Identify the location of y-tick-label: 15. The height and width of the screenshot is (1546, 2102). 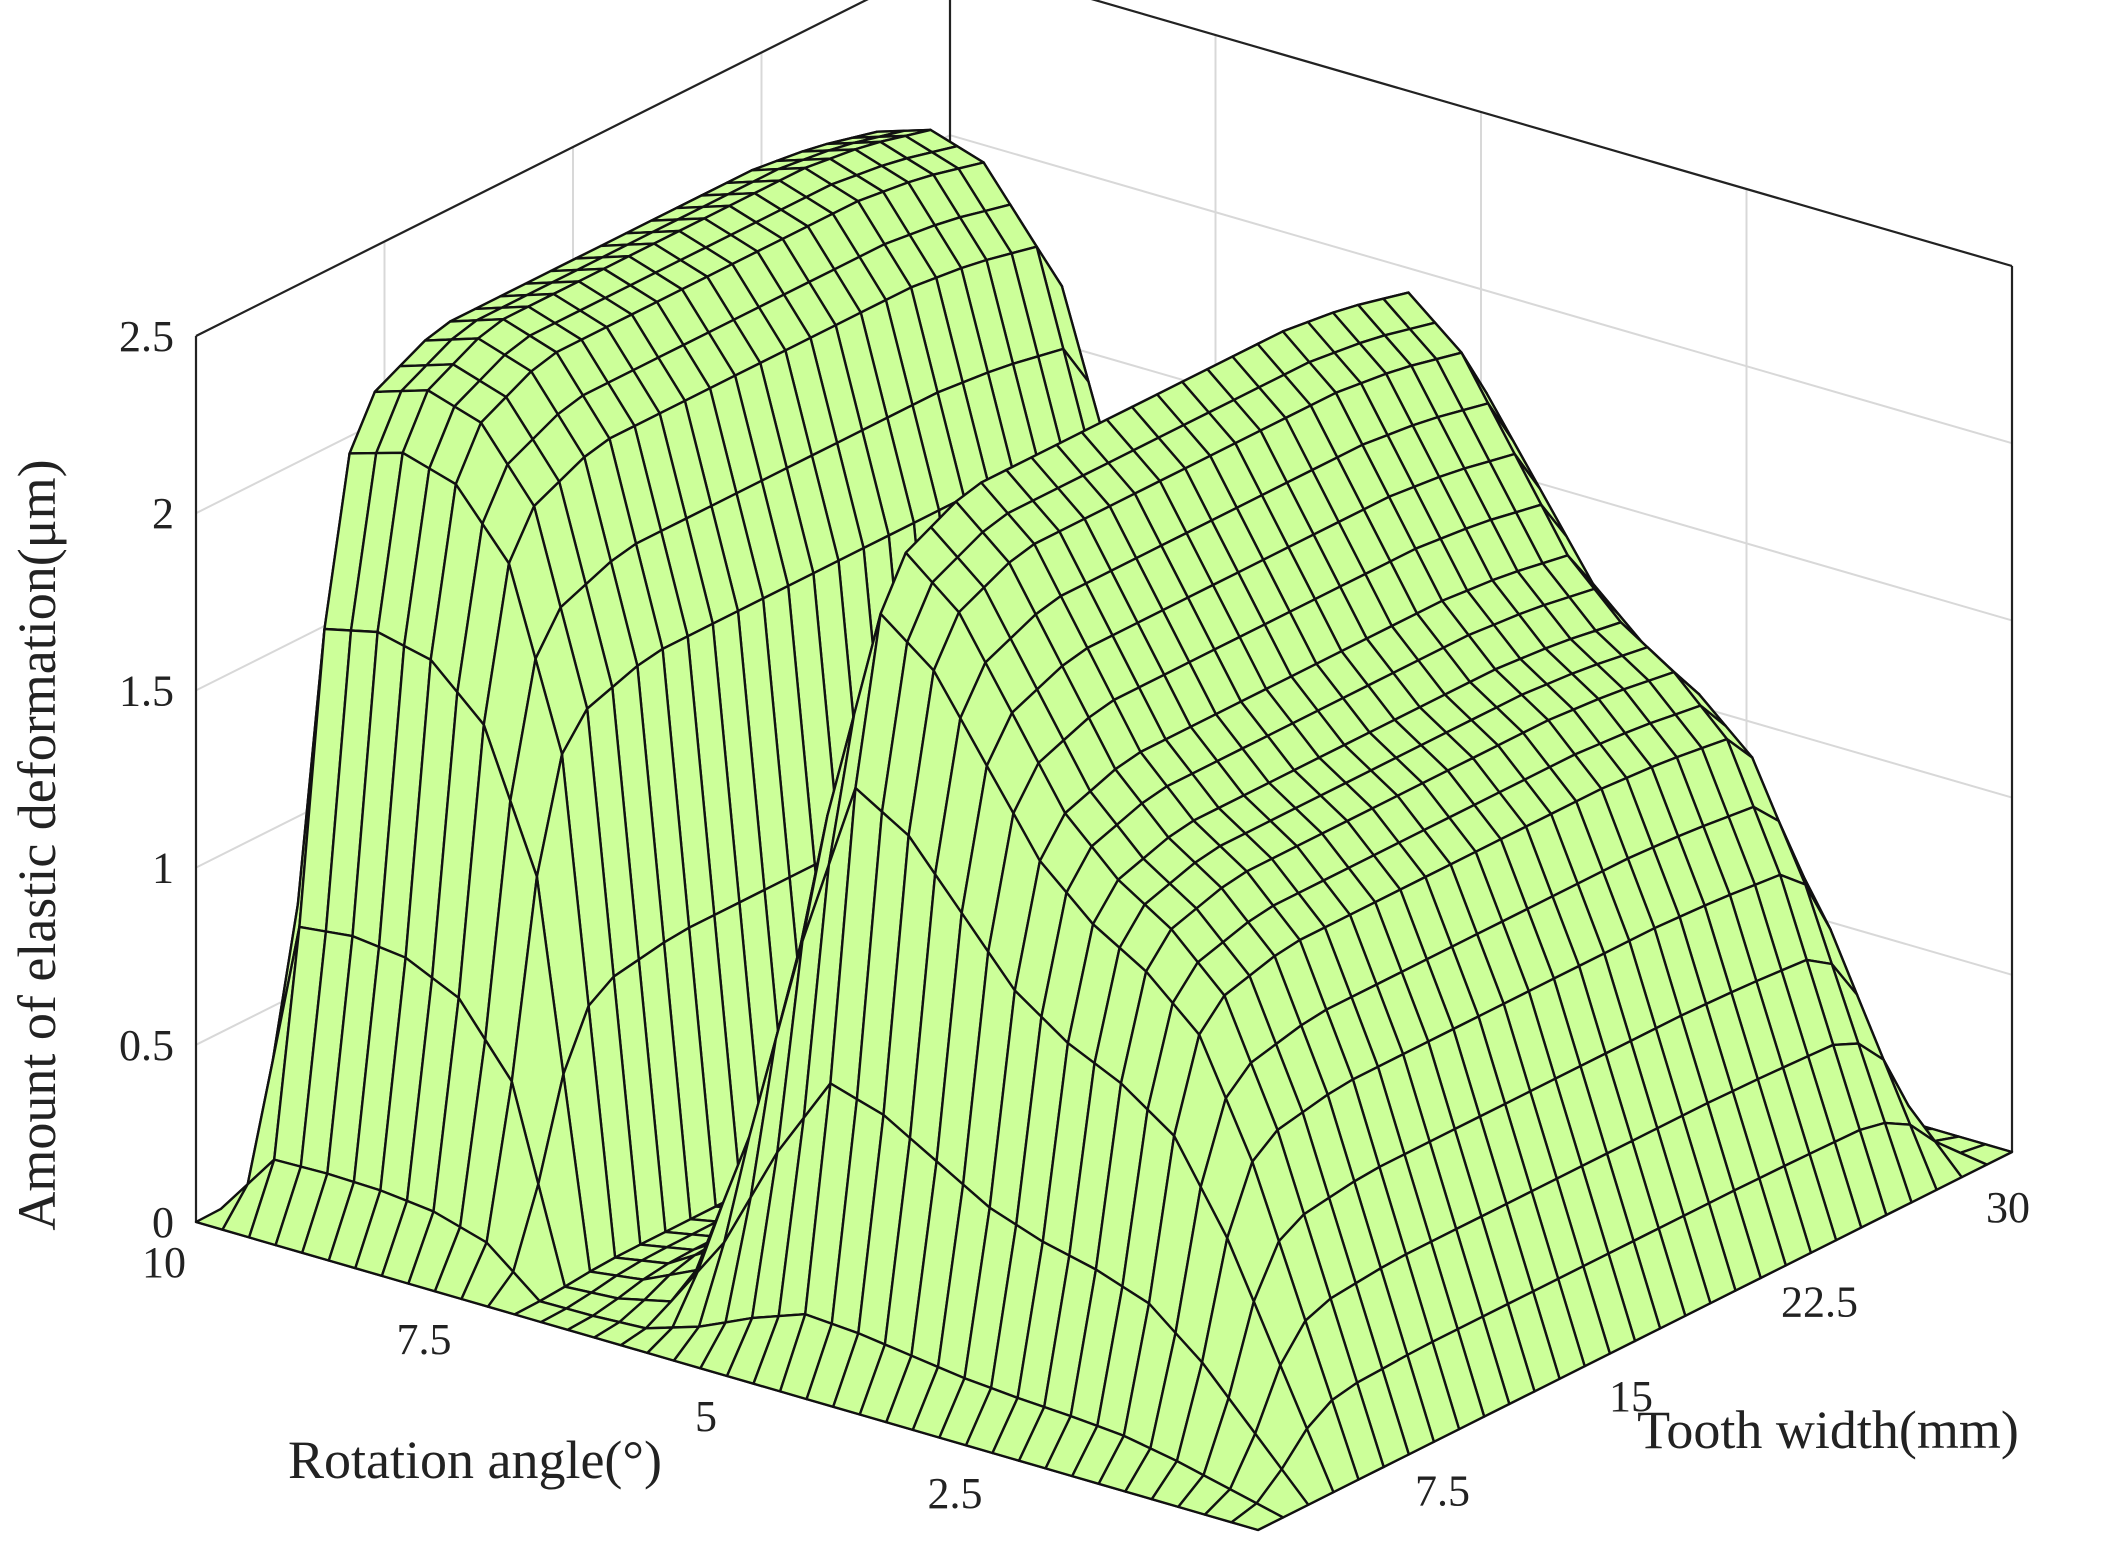
(1631, 1396).